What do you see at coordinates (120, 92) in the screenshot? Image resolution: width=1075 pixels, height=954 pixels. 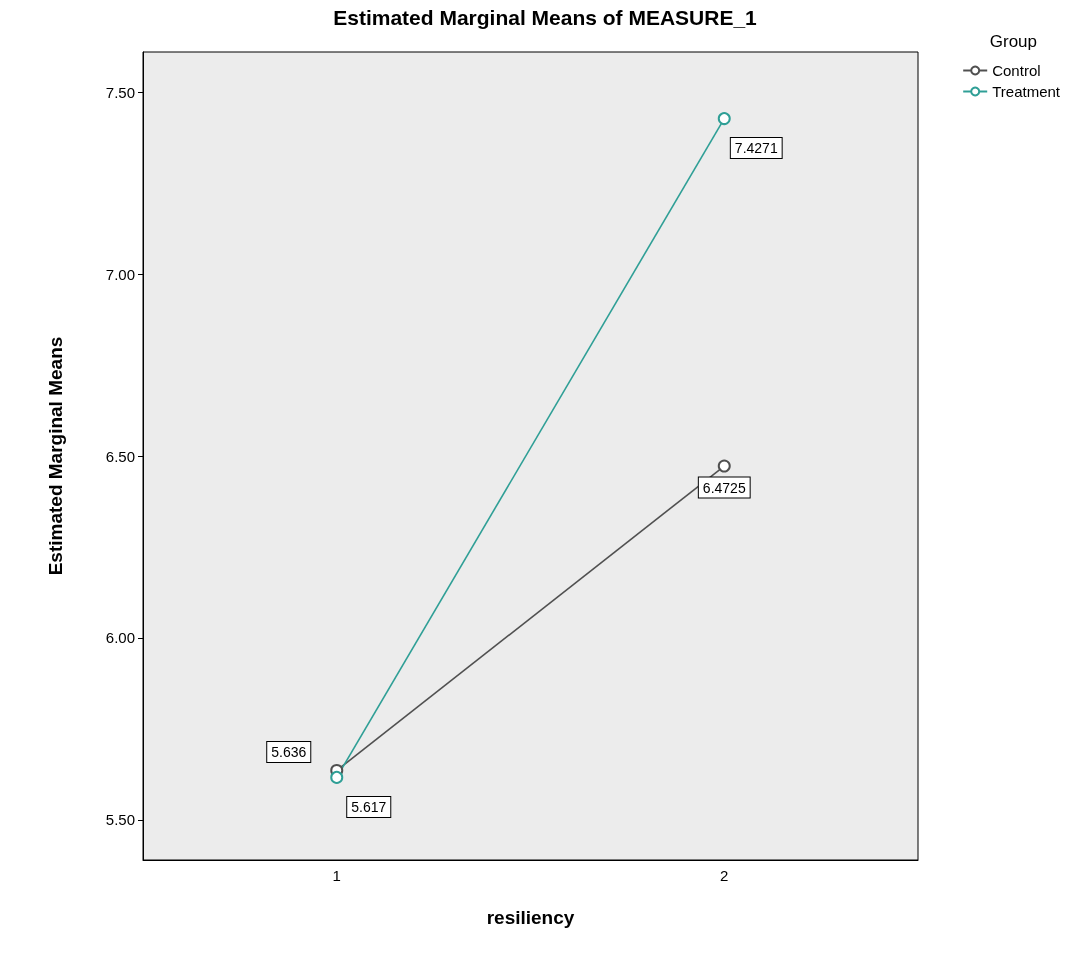 I see `y-tick-label: 7.50` at bounding box center [120, 92].